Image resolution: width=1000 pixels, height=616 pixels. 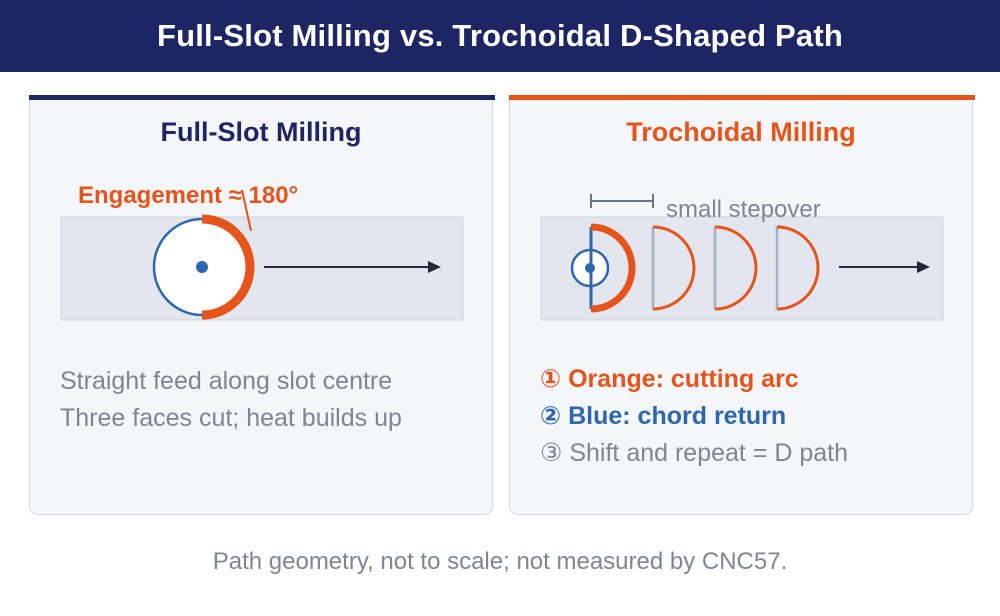 What do you see at coordinates (261, 132) in the screenshot?
I see `full-slot-title: Full-Slot Milling` at bounding box center [261, 132].